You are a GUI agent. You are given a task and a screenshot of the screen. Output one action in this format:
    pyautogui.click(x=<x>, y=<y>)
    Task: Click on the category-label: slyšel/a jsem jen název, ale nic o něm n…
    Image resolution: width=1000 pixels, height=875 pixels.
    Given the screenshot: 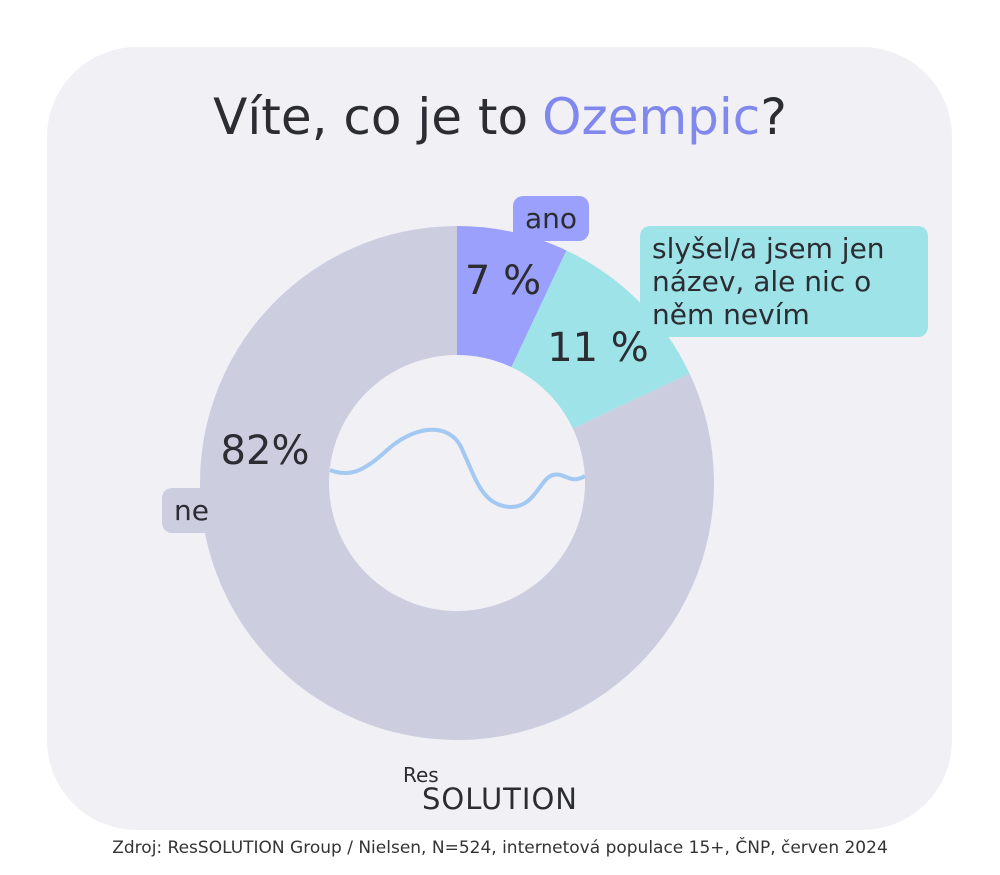 What is the action you would take?
    pyautogui.click(x=784, y=281)
    